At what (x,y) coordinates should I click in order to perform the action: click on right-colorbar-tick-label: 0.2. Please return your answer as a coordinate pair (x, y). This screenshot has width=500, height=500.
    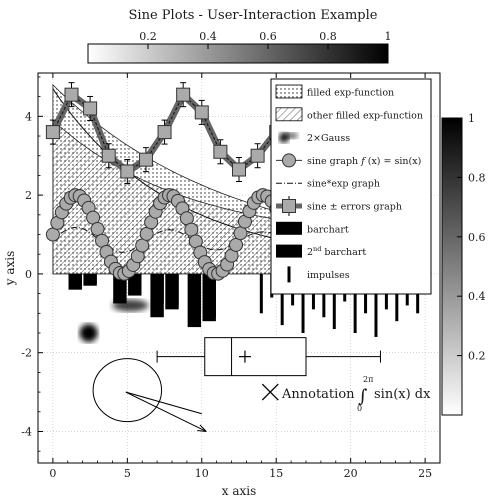
    Looking at the image, I should click on (477, 356).